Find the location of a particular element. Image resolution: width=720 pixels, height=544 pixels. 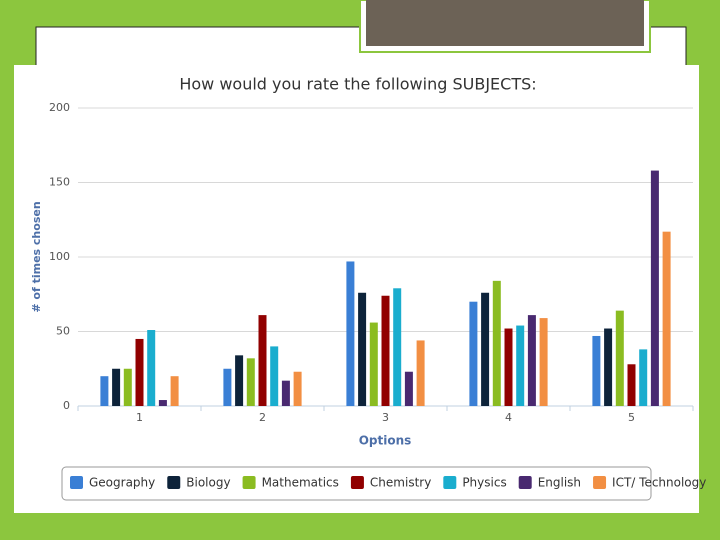

legend-label: Physics is located at coordinates (484, 483).